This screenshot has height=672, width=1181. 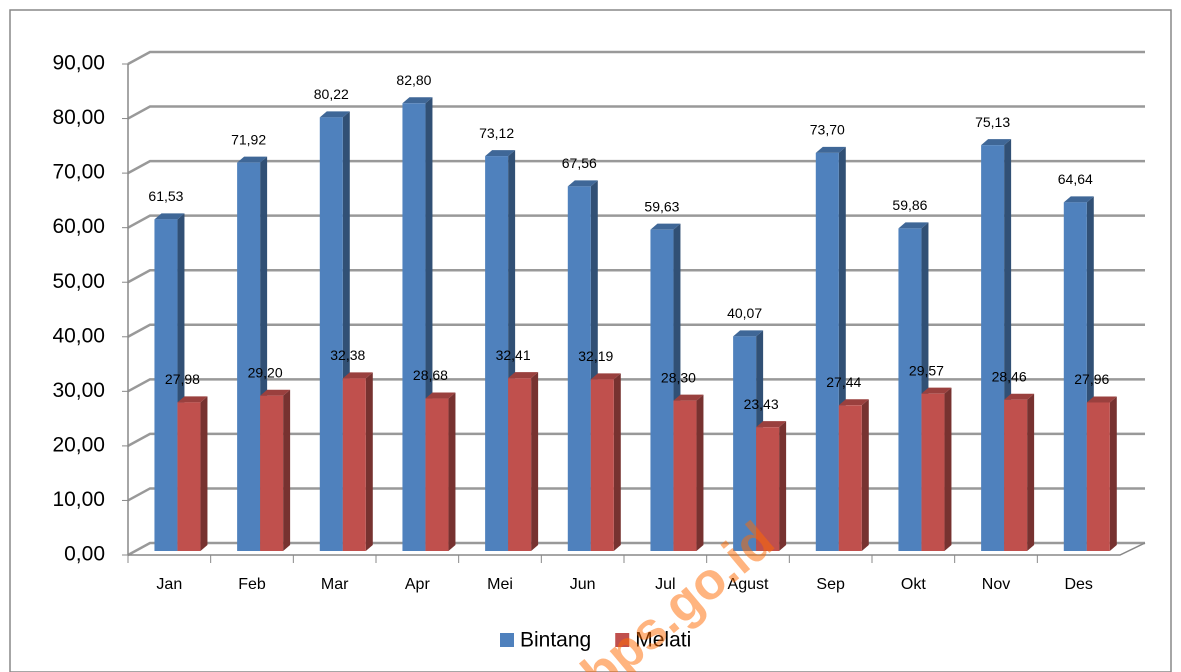 What do you see at coordinates (513, 355) in the screenshot?
I see `value-label: 32,41` at bounding box center [513, 355].